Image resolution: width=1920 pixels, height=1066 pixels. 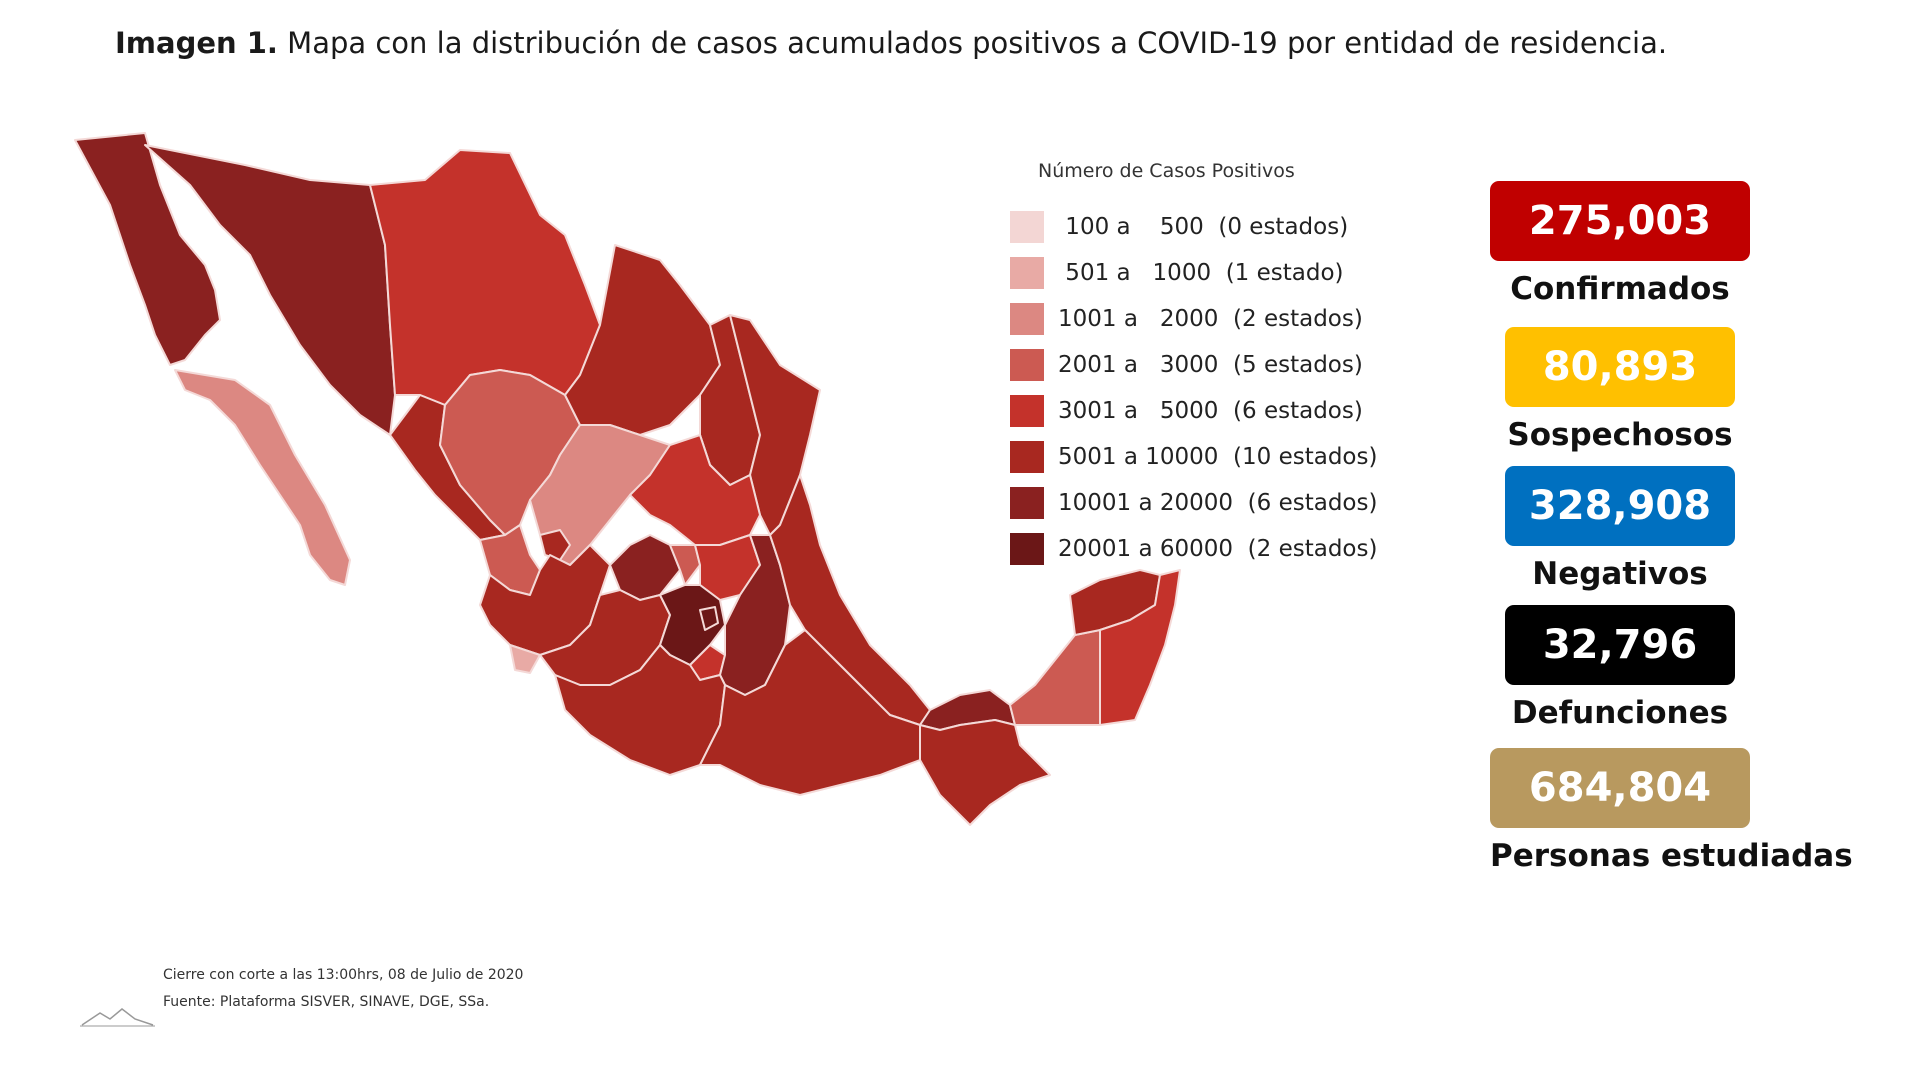 I want to click on stat-value-box: 80,893, so click(x=1620, y=367).